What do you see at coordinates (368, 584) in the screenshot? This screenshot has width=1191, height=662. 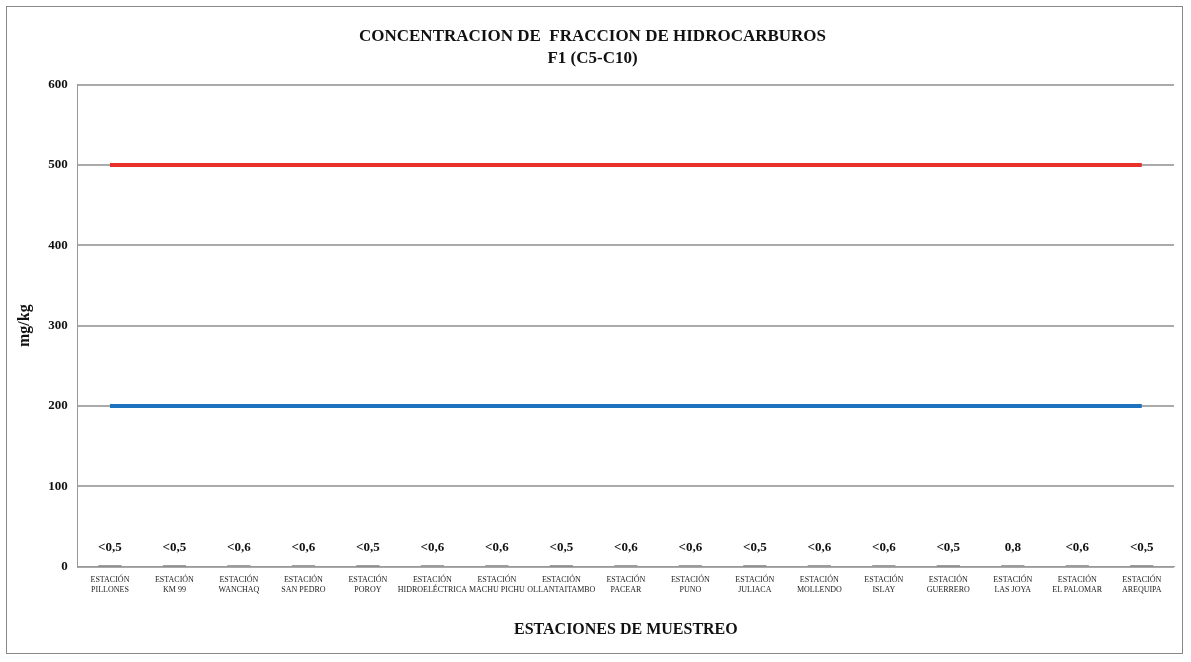 I see `x-tick-label: ESTACIÓN POROY` at bounding box center [368, 584].